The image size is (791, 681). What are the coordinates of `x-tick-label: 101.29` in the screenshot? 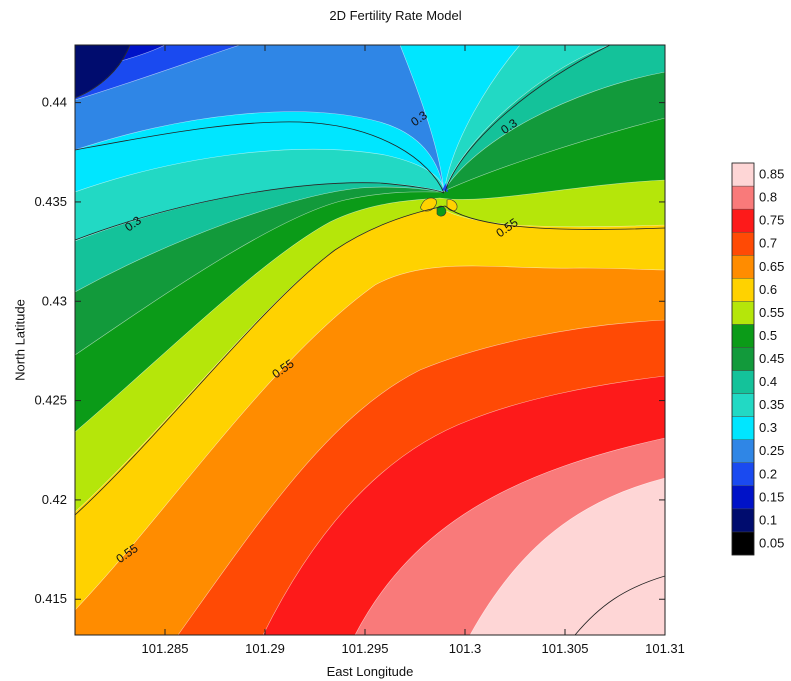 It's located at (265, 648).